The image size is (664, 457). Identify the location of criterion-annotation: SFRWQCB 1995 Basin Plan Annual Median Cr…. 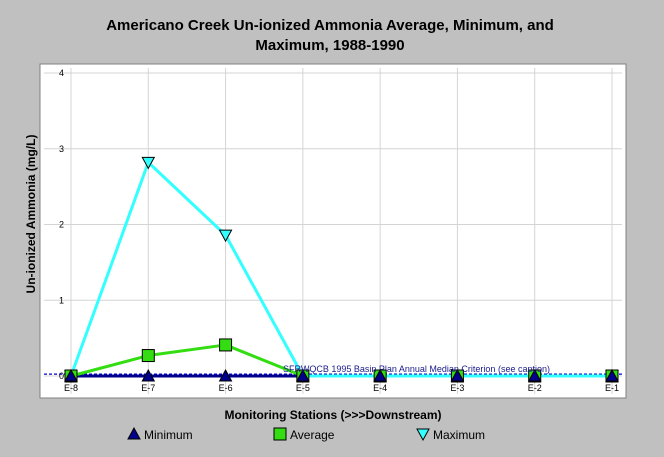
(416, 369).